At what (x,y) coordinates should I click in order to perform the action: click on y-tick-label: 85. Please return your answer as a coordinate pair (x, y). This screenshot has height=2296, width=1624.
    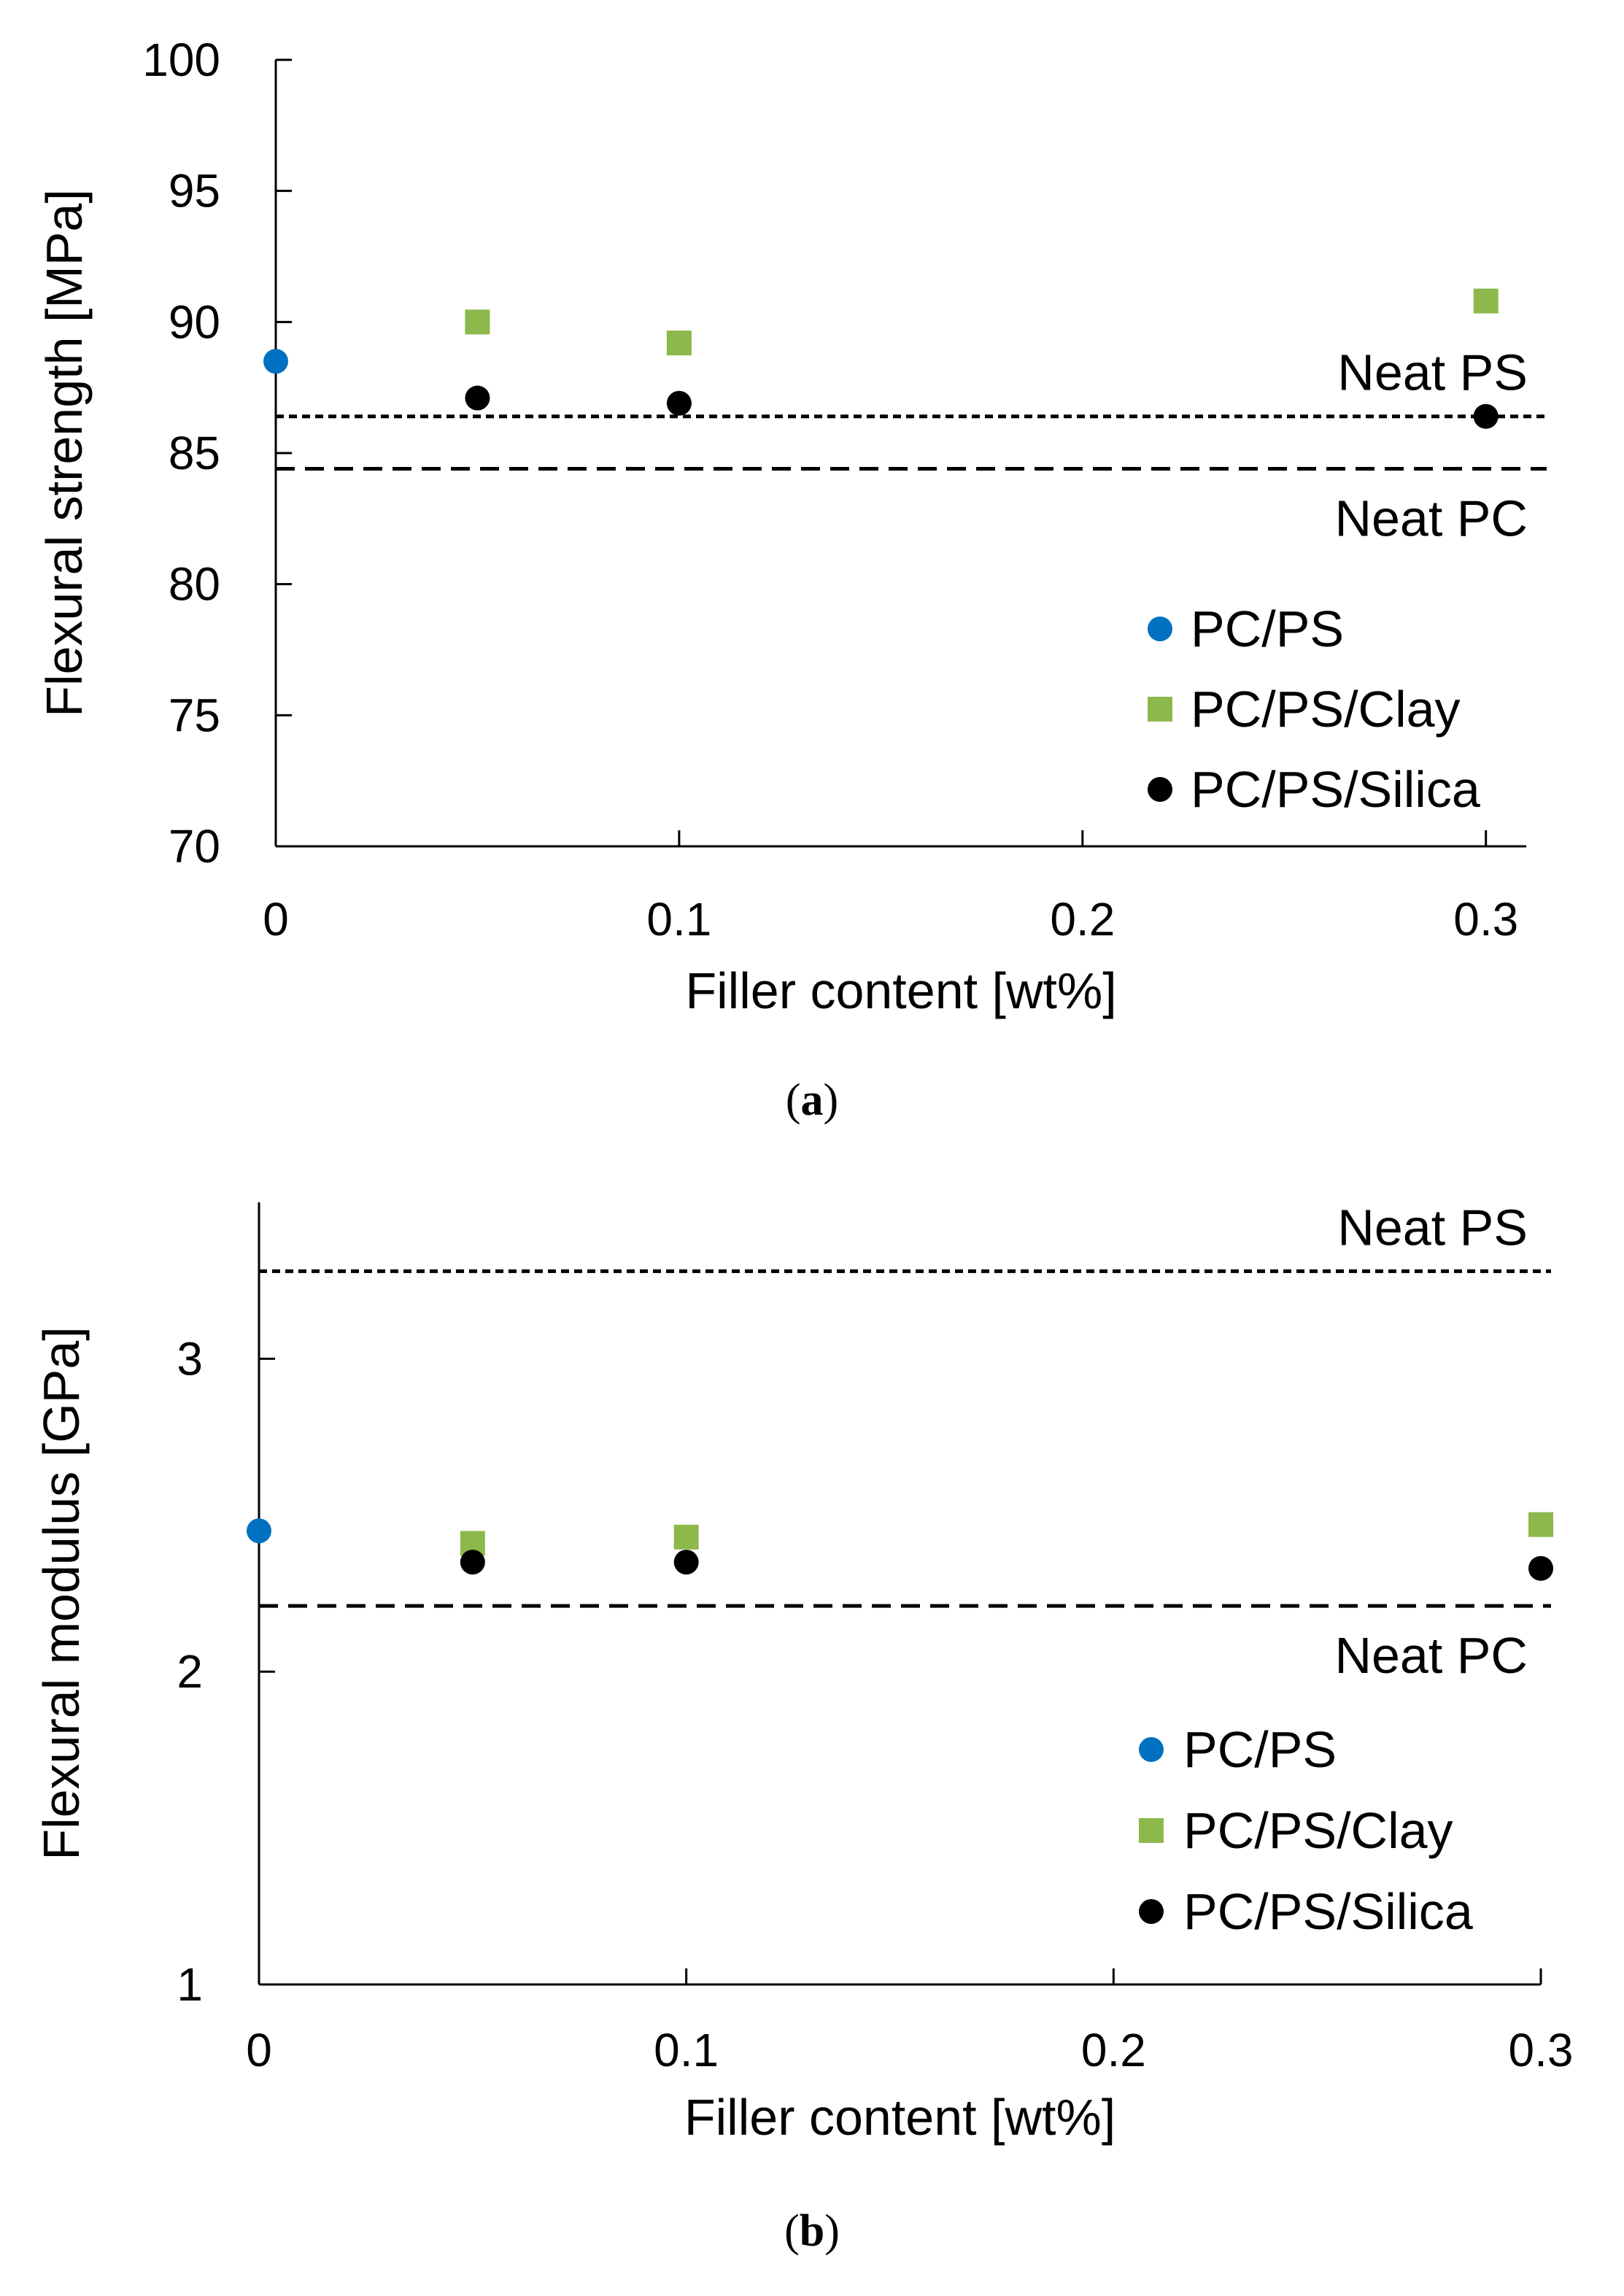
    Looking at the image, I should click on (194, 453).